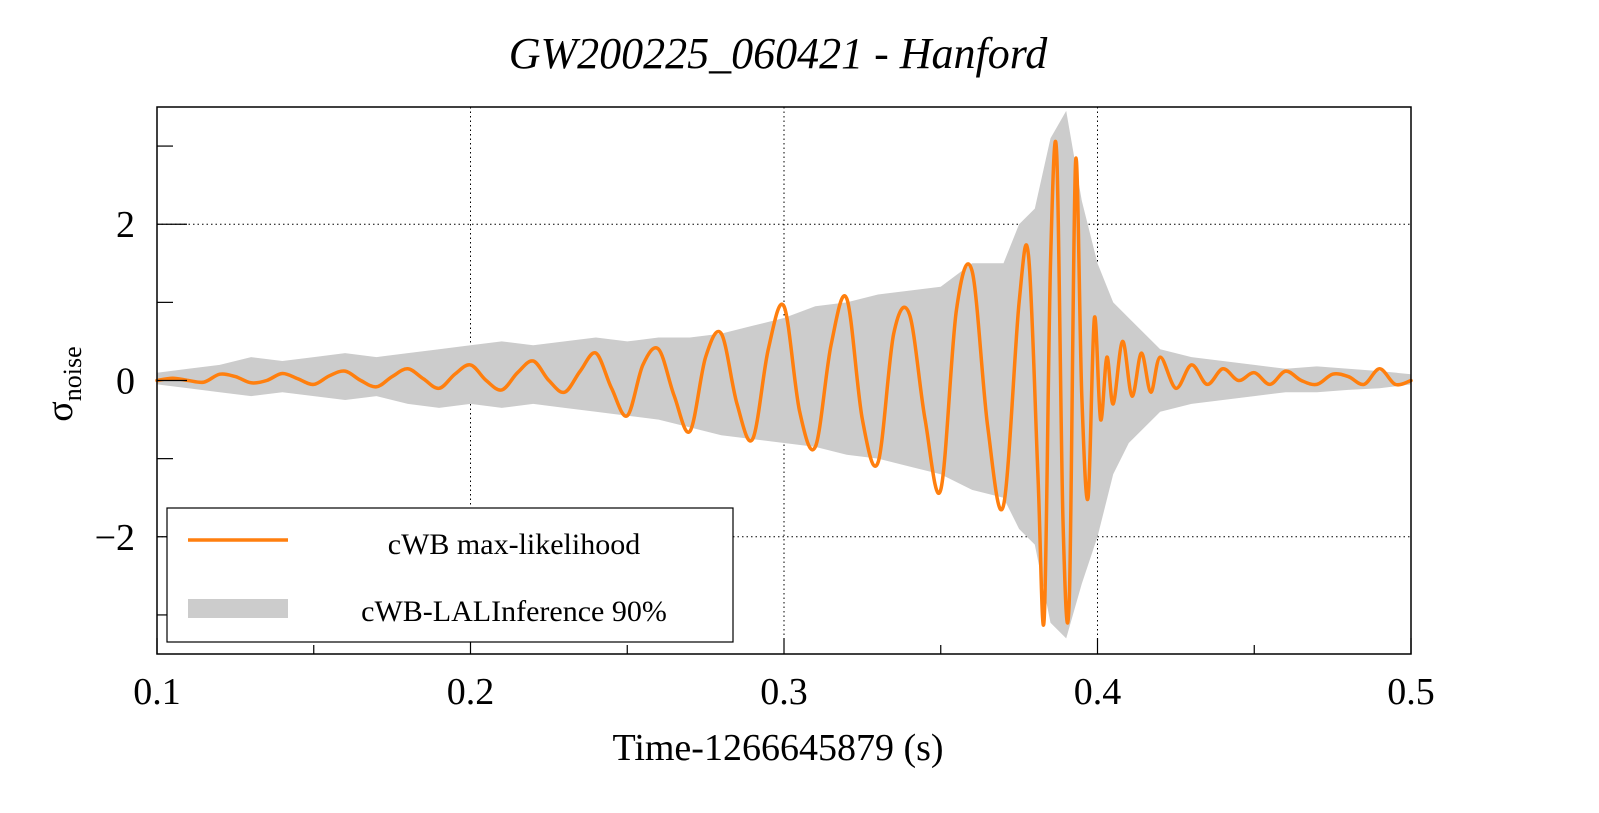 Image resolution: width=1599 pixels, height=813 pixels. What do you see at coordinates (784, 692) in the screenshot?
I see `x-tick-label: 0.3` at bounding box center [784, 692].